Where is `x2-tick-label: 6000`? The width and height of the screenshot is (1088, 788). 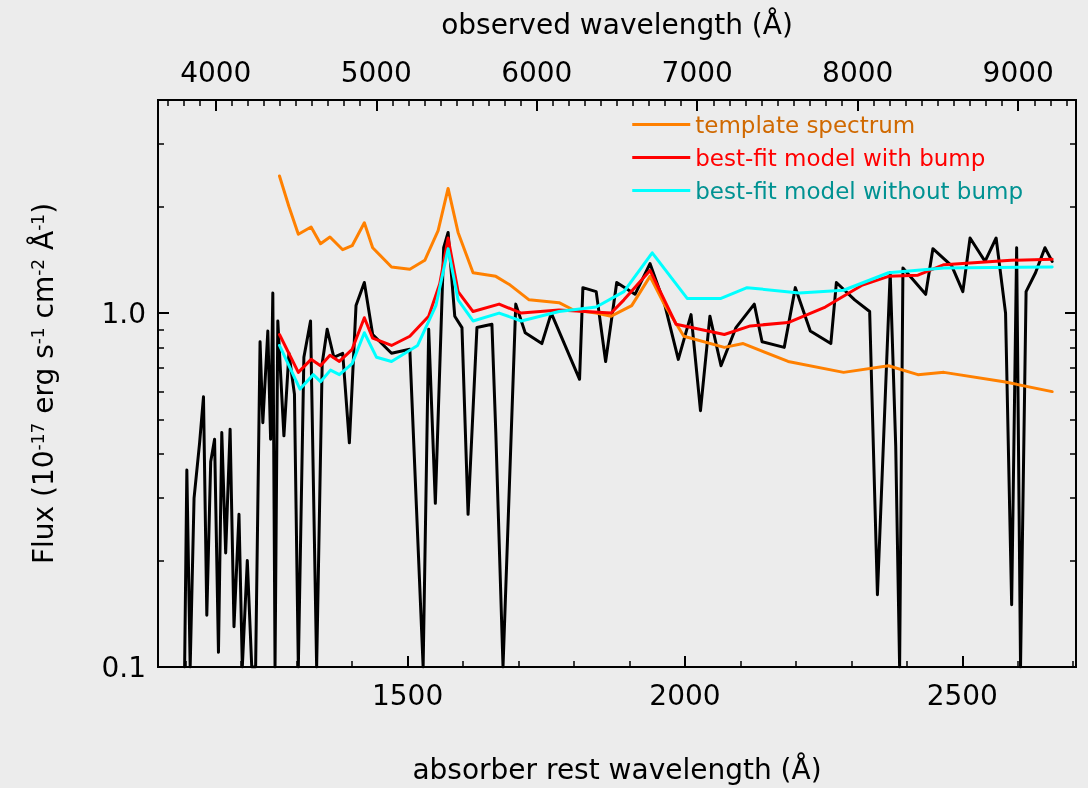 x2-tick-label: 6000 is located at coordinates (537, 72).